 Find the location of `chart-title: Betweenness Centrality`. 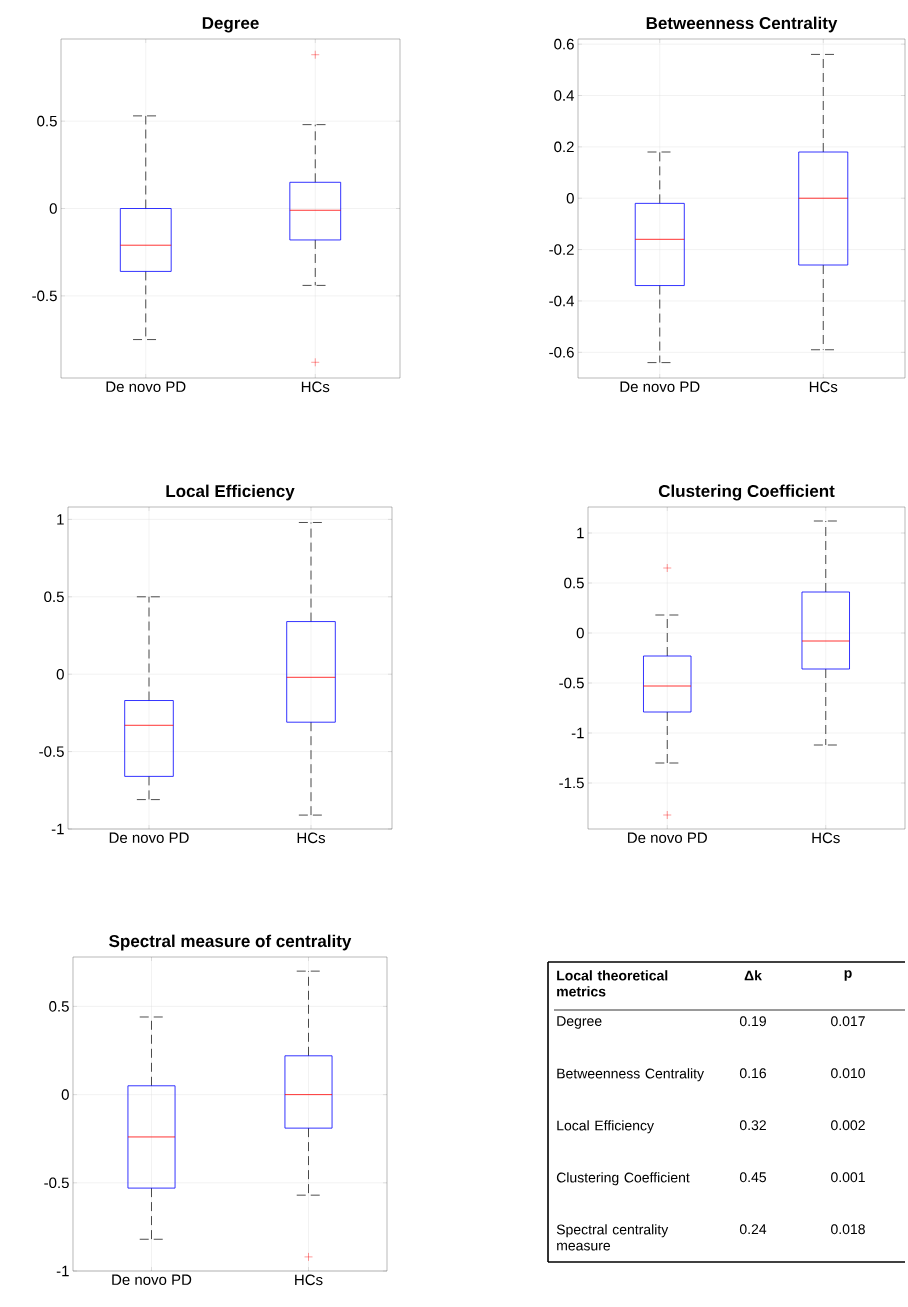

chart-title: Betweenness Centrality is located at coordinates (742, 24).